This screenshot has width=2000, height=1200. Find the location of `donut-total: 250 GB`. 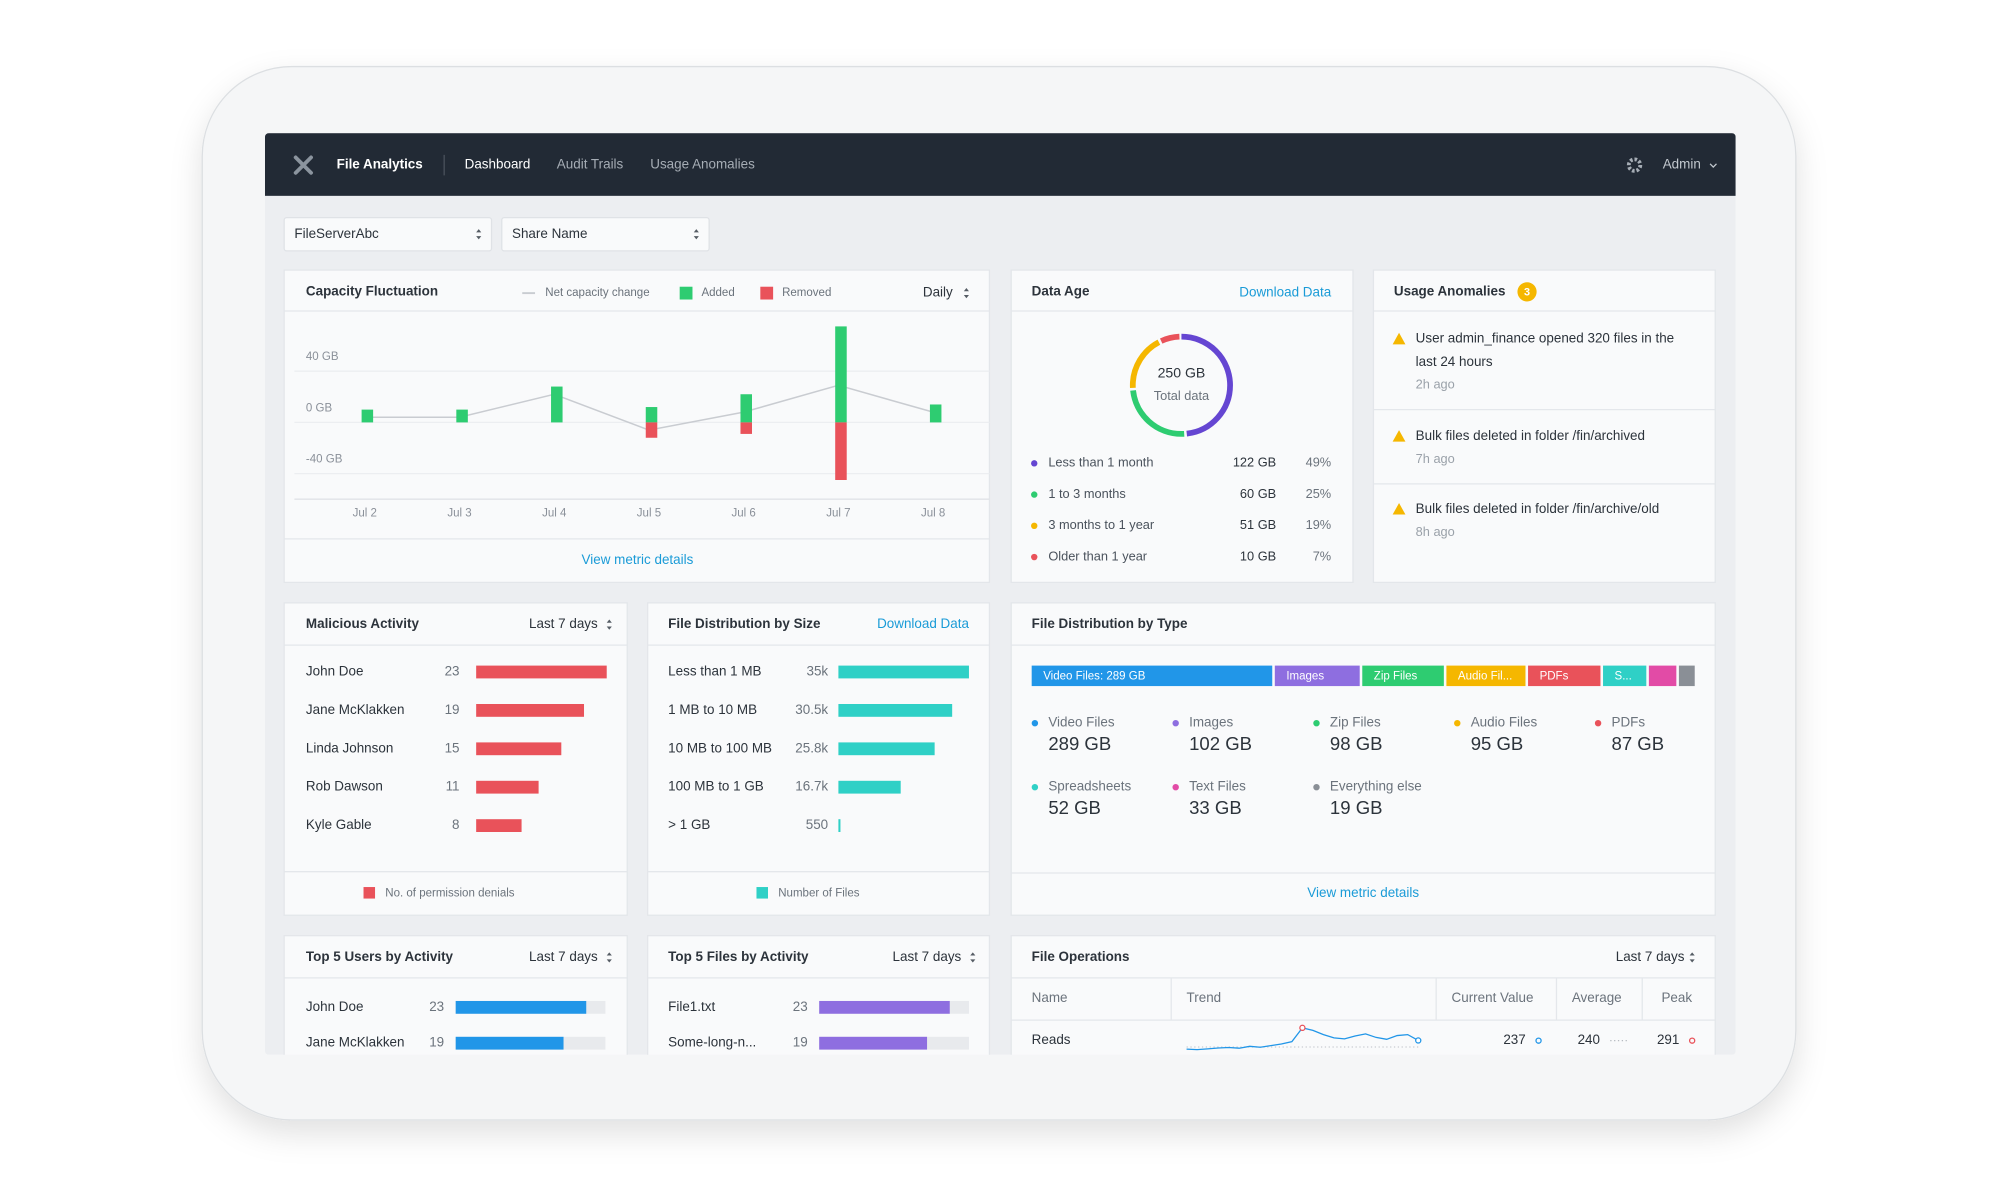

donut-total: 250 GB is located at coordinates (1182, 372).